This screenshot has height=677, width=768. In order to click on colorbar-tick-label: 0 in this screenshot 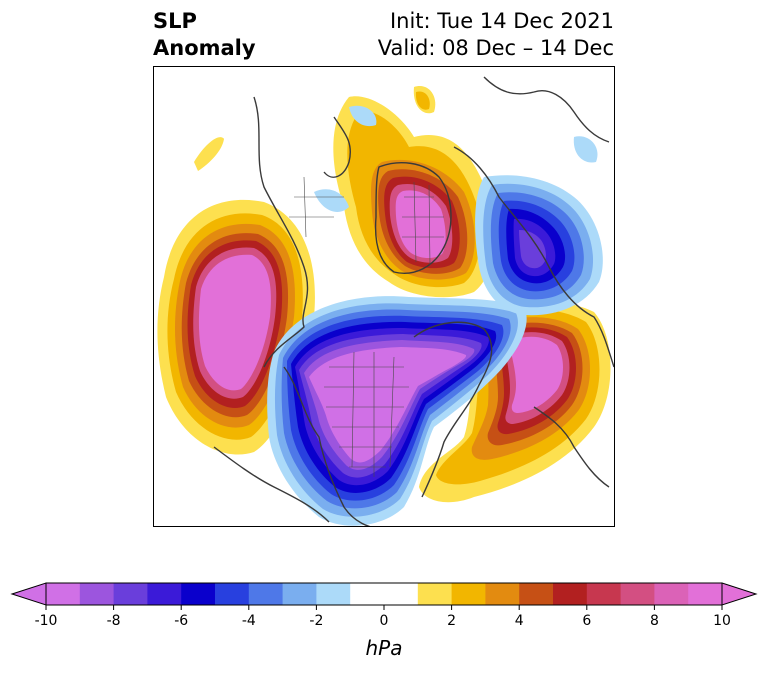, I will do `click(384, 621)`.